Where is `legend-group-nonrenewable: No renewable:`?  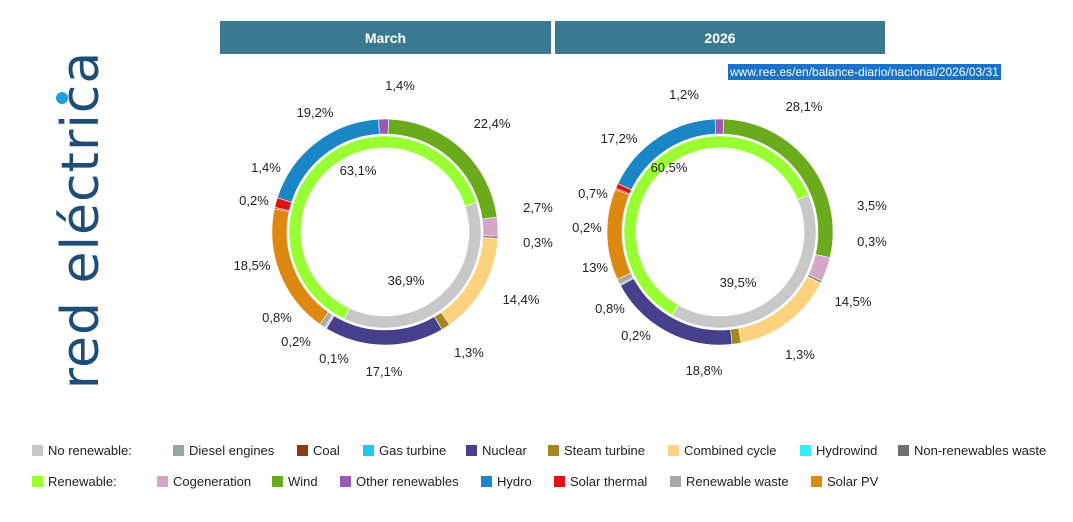
legend-group-nonrenewable: No renewable: is located at coordinates (82, 450).